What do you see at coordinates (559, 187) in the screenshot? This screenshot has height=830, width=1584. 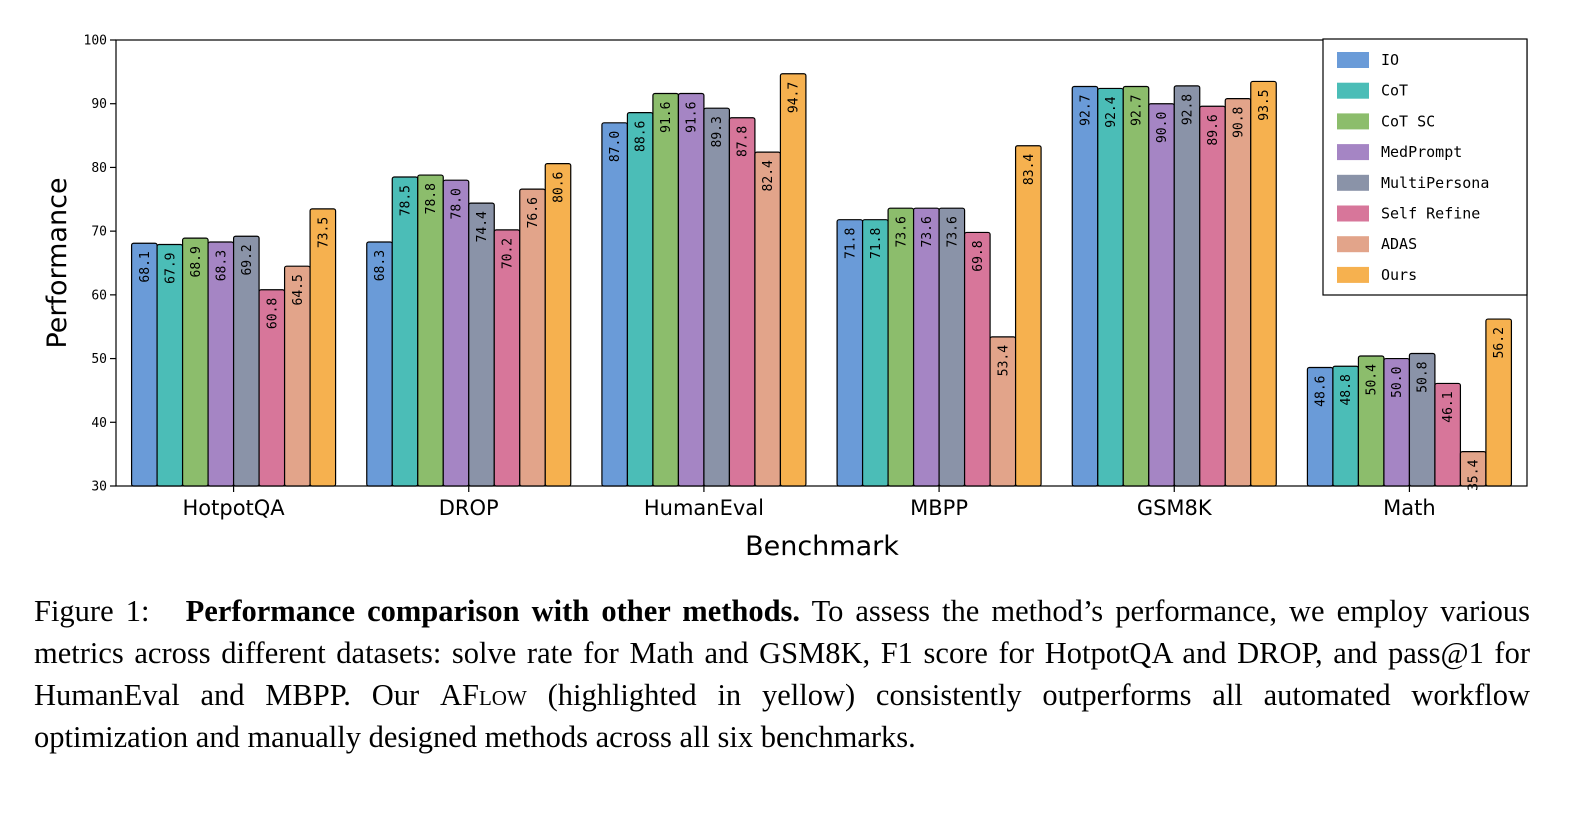 I see `bar-value-label: 80.6` at bounding box center [559, 187].